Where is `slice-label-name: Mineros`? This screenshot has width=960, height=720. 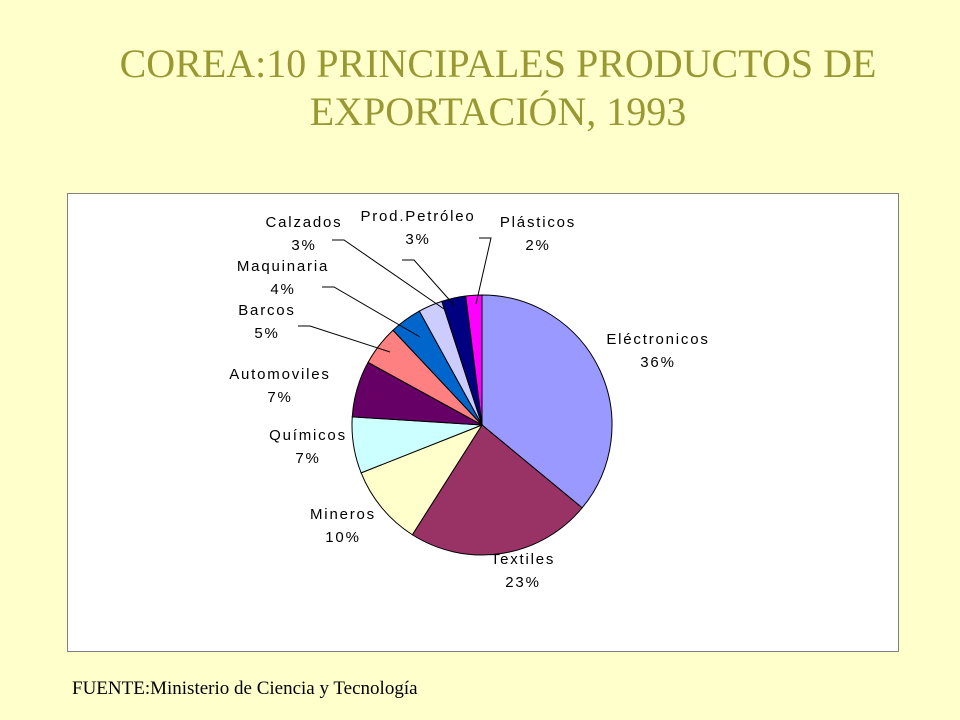 slice-label-name: Mineros is located at coordinates (343, 514).